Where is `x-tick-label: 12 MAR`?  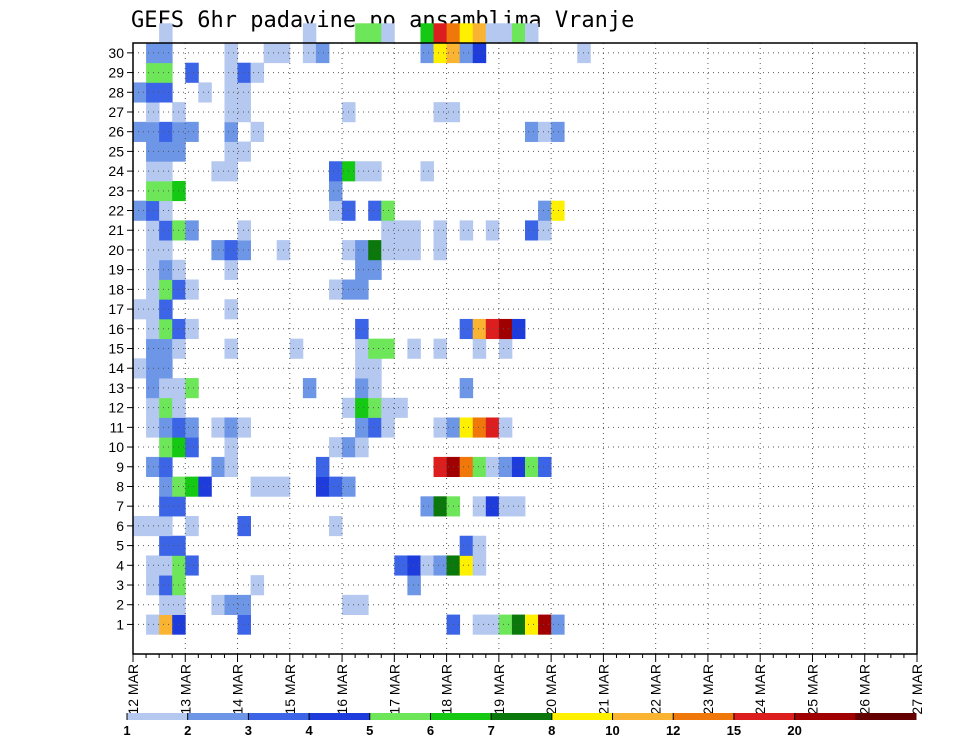 x-tick-label: 12 MAR is located at coordinates (133, 689).